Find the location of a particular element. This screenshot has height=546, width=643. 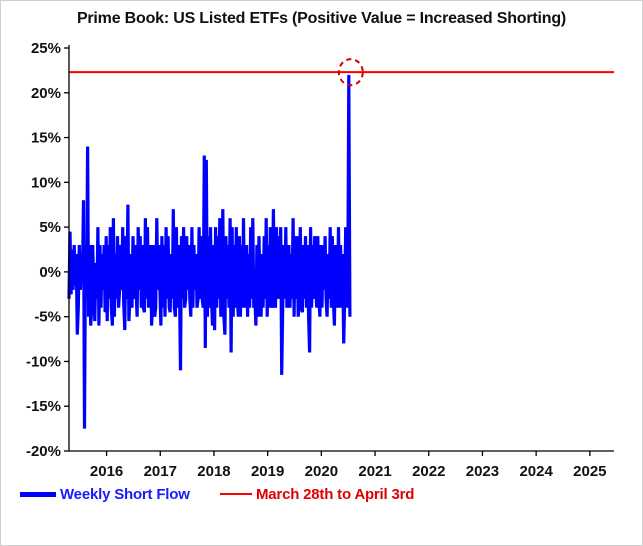

legend-swatch-red is located at coordinates (236, 494).